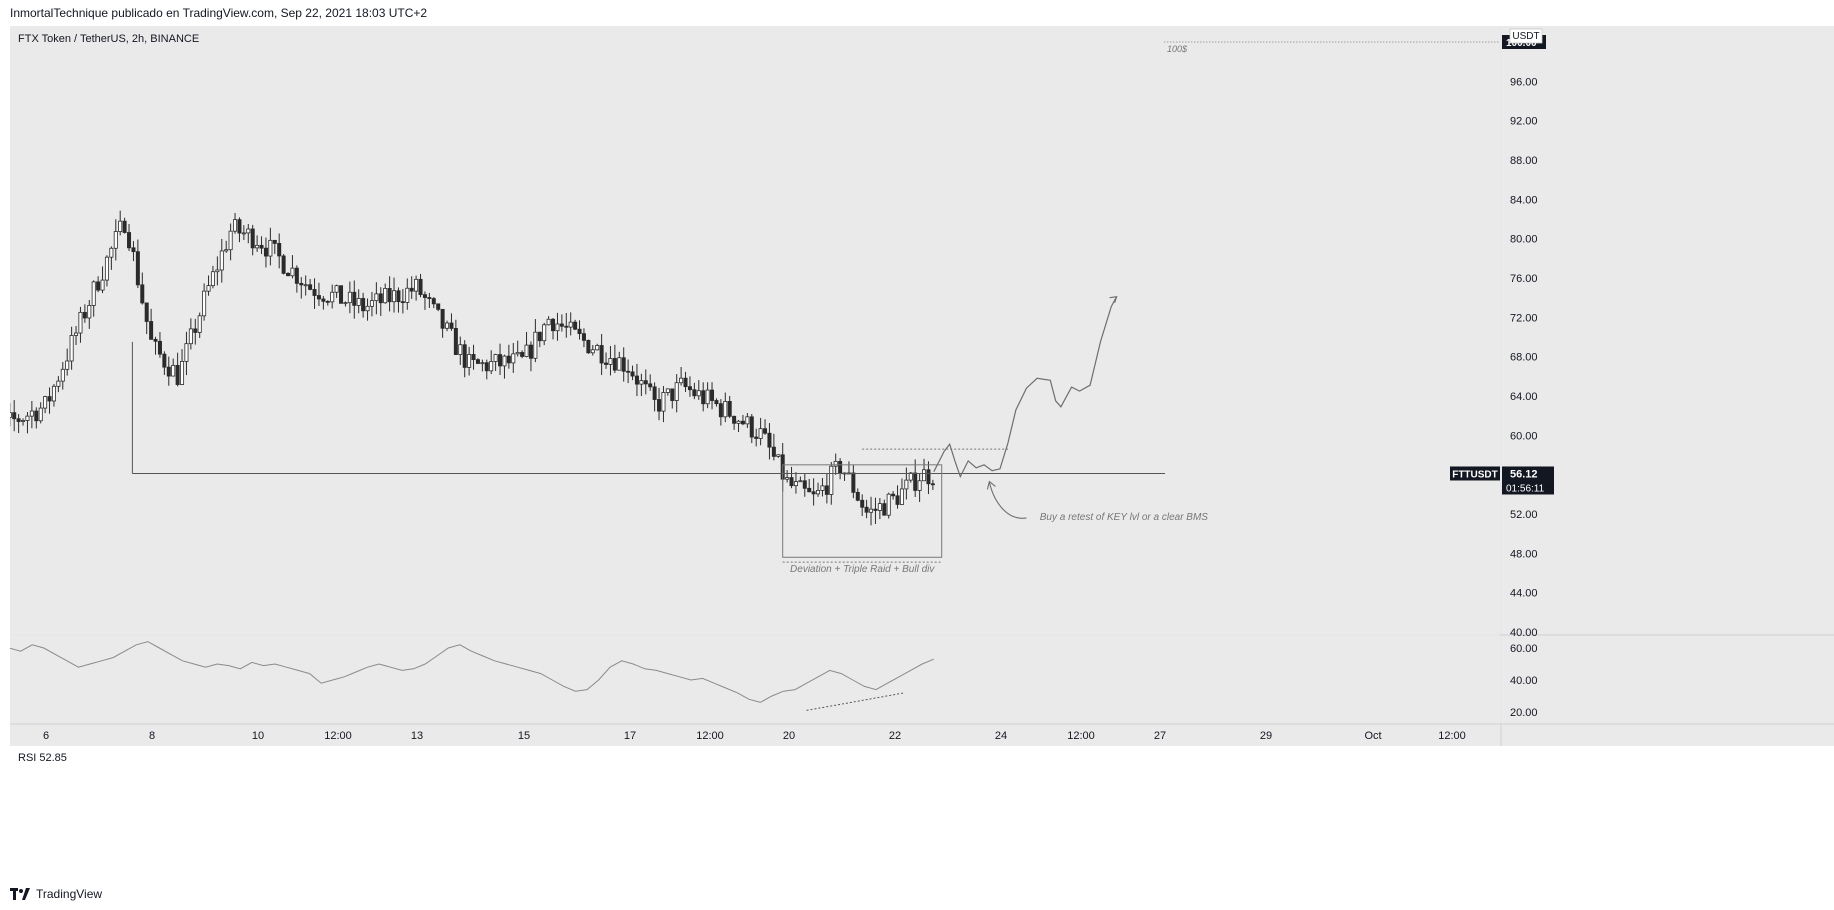 The width and height of the screenshot is (1834, 910). I want to click on time-tick-label: 17, so click(630, 736).